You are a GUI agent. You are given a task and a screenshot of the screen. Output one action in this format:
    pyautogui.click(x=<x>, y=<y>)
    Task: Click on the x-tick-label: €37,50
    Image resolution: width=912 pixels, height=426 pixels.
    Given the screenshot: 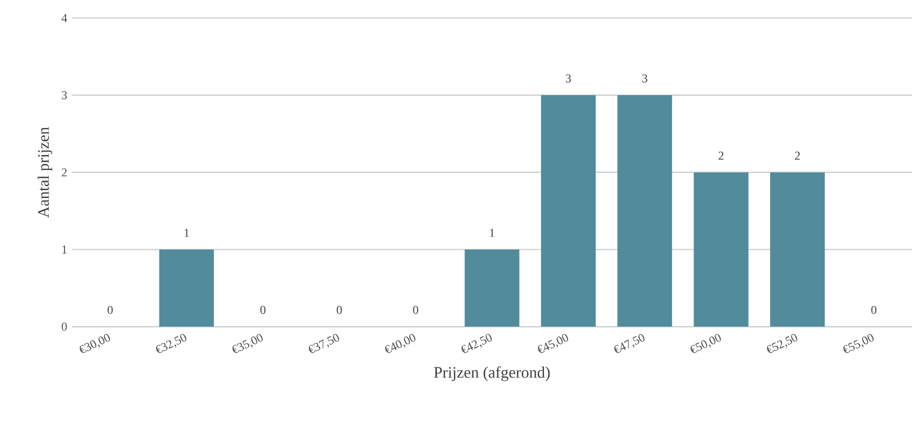 What is the action you would take?
    pyautogui.click(x=324, y=343)
    